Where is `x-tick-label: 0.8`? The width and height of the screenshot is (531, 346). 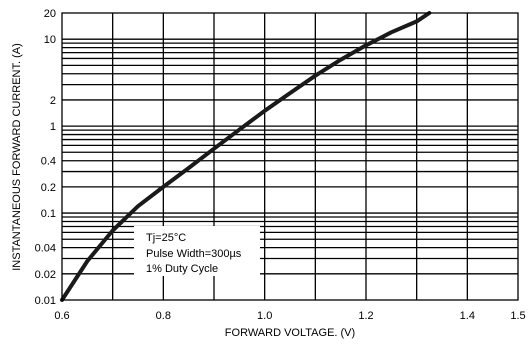 x-tick-label: 0.8 is located at coordinates (163, 316).